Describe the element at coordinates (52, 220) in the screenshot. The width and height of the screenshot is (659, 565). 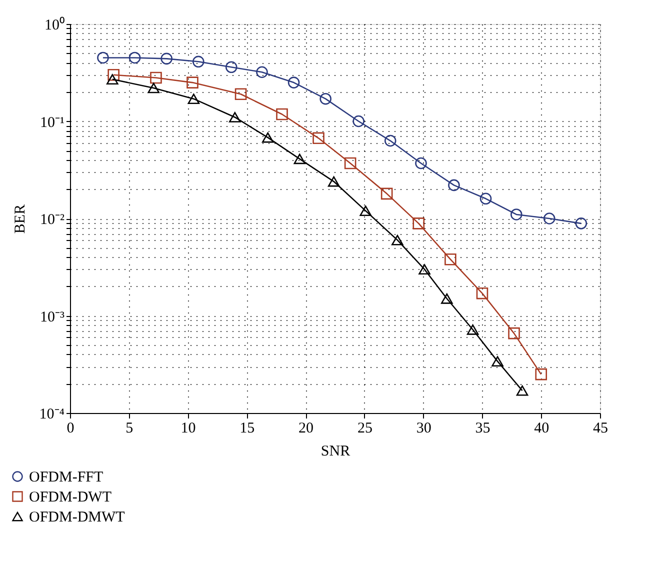
I see `y-tick-label: 10⁻²` at that location.